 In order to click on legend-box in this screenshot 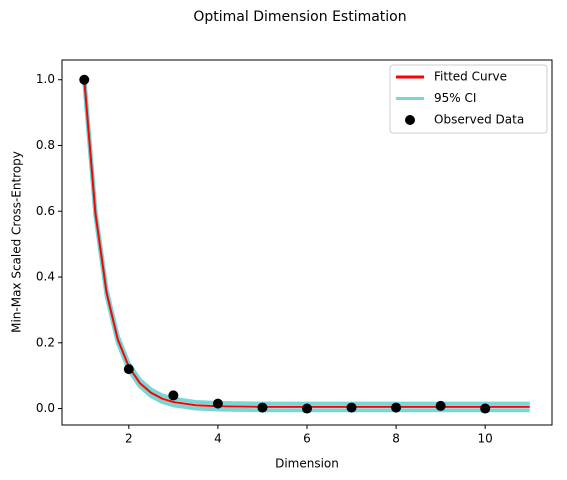, I will do `click(468, 99)`.